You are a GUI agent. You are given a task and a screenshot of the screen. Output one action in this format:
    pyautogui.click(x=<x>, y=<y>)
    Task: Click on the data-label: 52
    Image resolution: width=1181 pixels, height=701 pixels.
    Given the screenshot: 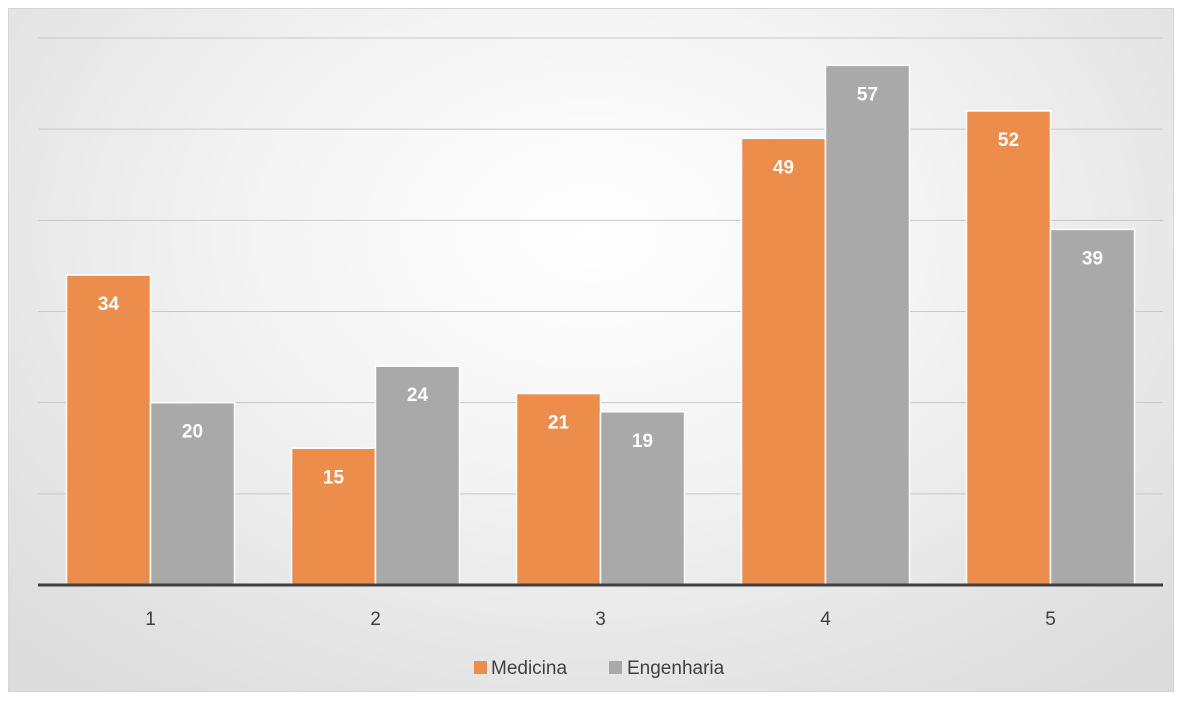 What is the action you would take?
    pyautogui.click(x=1008, y=140)
    